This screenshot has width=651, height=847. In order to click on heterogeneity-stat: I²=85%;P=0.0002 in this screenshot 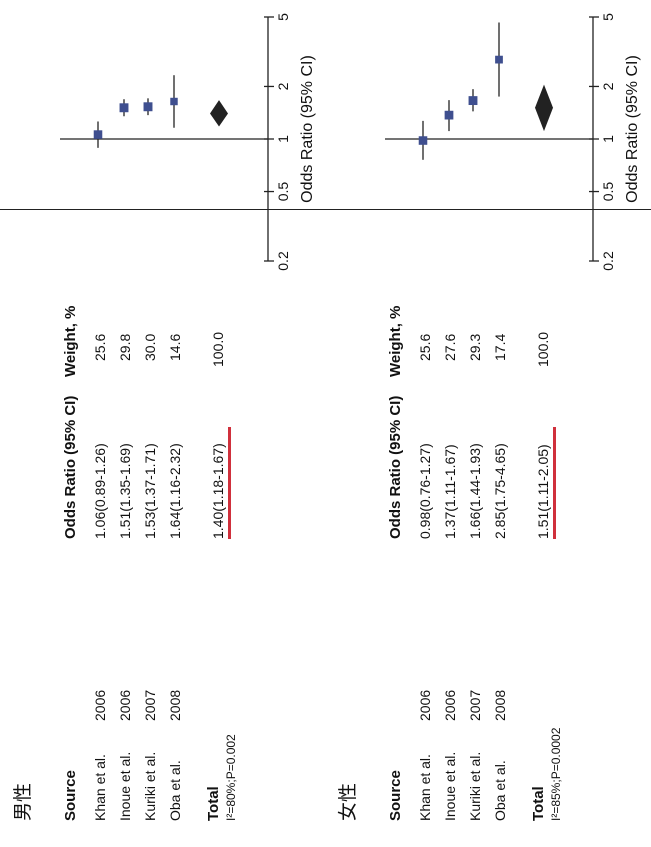, I will do `click(556, 774)`.